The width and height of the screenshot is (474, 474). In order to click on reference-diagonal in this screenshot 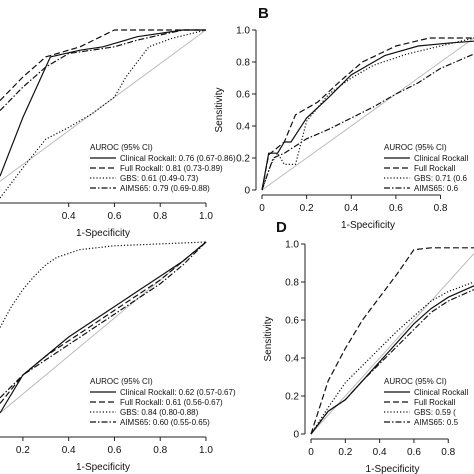, I will do `click(367, 114)`.